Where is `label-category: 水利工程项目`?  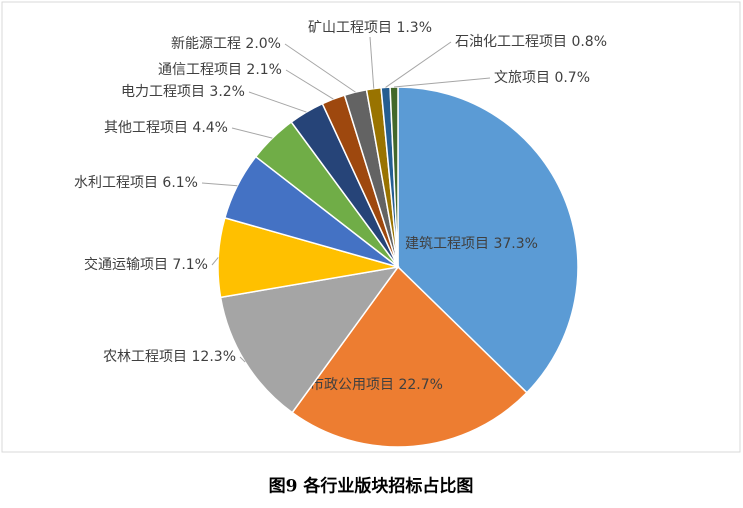 label-category: 水利工程项目 is located at coordinates (116, 183).